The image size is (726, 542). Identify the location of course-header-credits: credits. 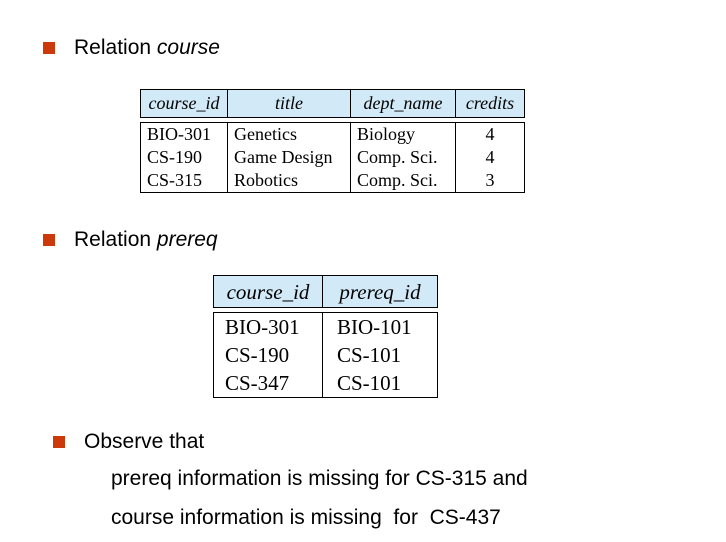
(490, 103).